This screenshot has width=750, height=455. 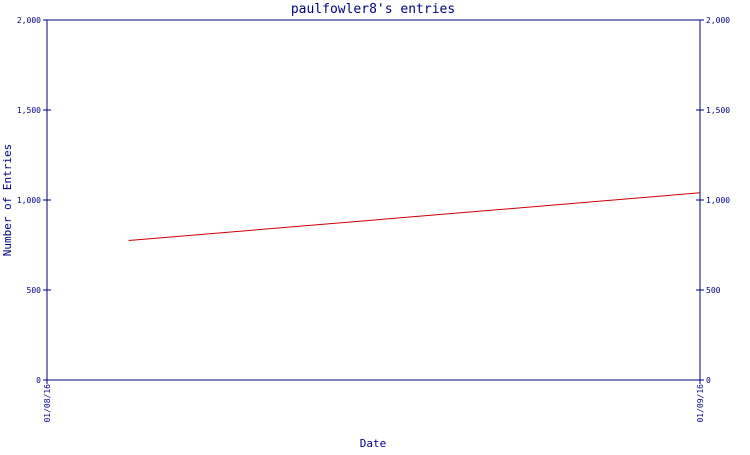 I want to click on y-tick-label-right: 1,000, so click(x=718, y=200).